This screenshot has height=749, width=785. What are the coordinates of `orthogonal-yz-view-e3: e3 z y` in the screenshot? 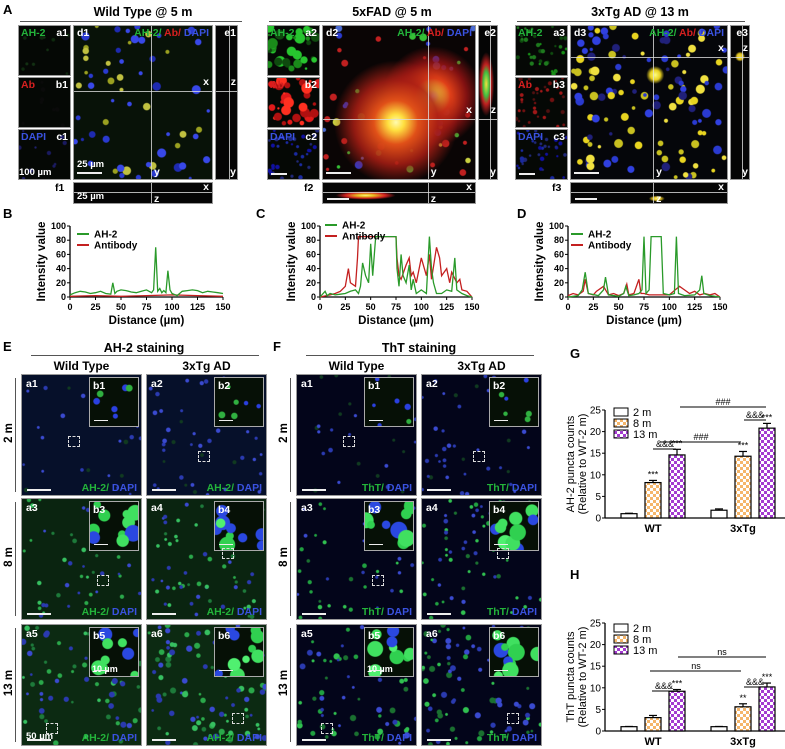 It's located at (740, 102).